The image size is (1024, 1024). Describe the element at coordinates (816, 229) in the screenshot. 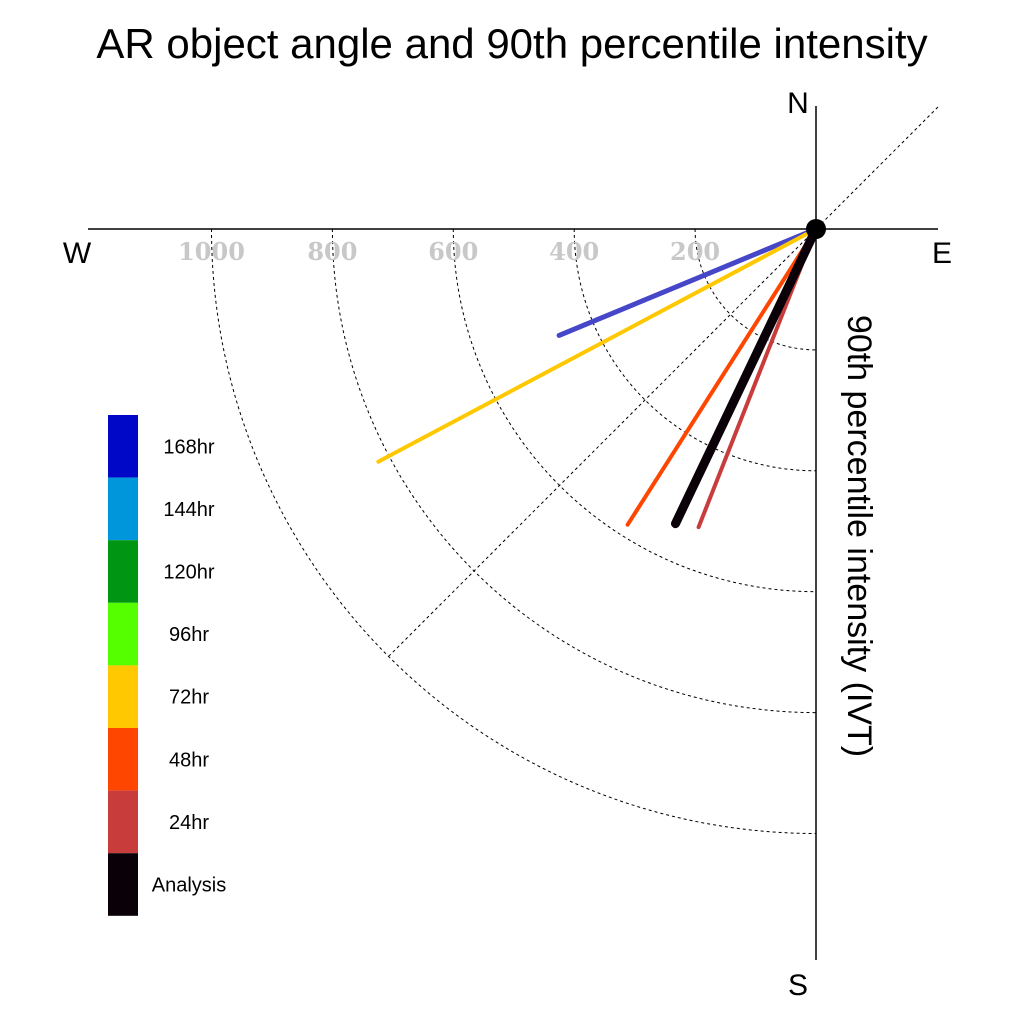

I see `origin-point` at that location.